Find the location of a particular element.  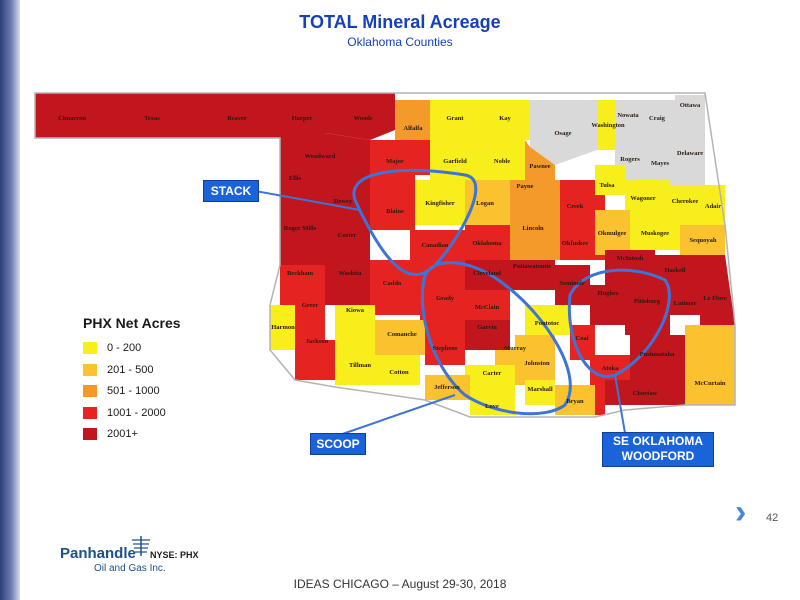

county-osage is located at coordinates (563, 132).